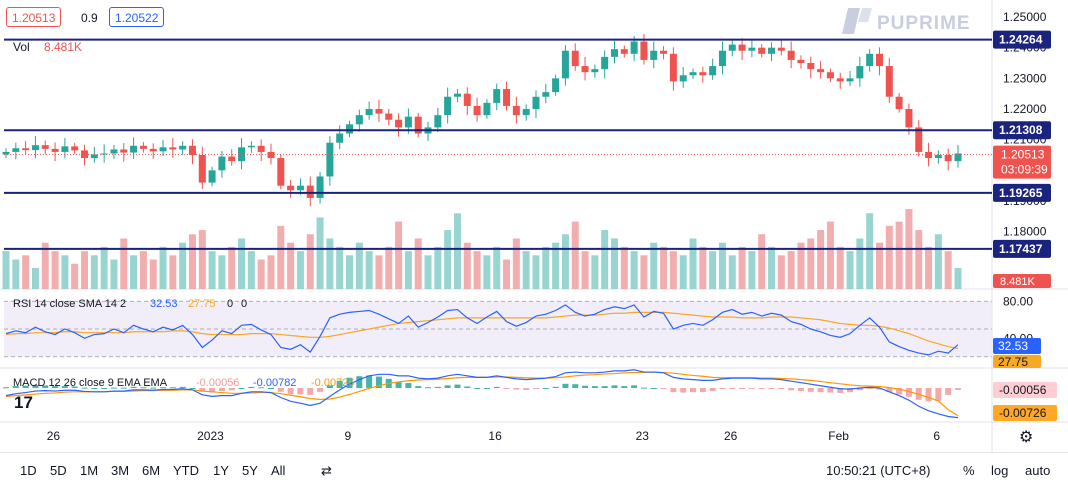 This screenshot has height=492, width=1068. I want to click on macd-legend-hist: -0.00056, so click(218, 383).